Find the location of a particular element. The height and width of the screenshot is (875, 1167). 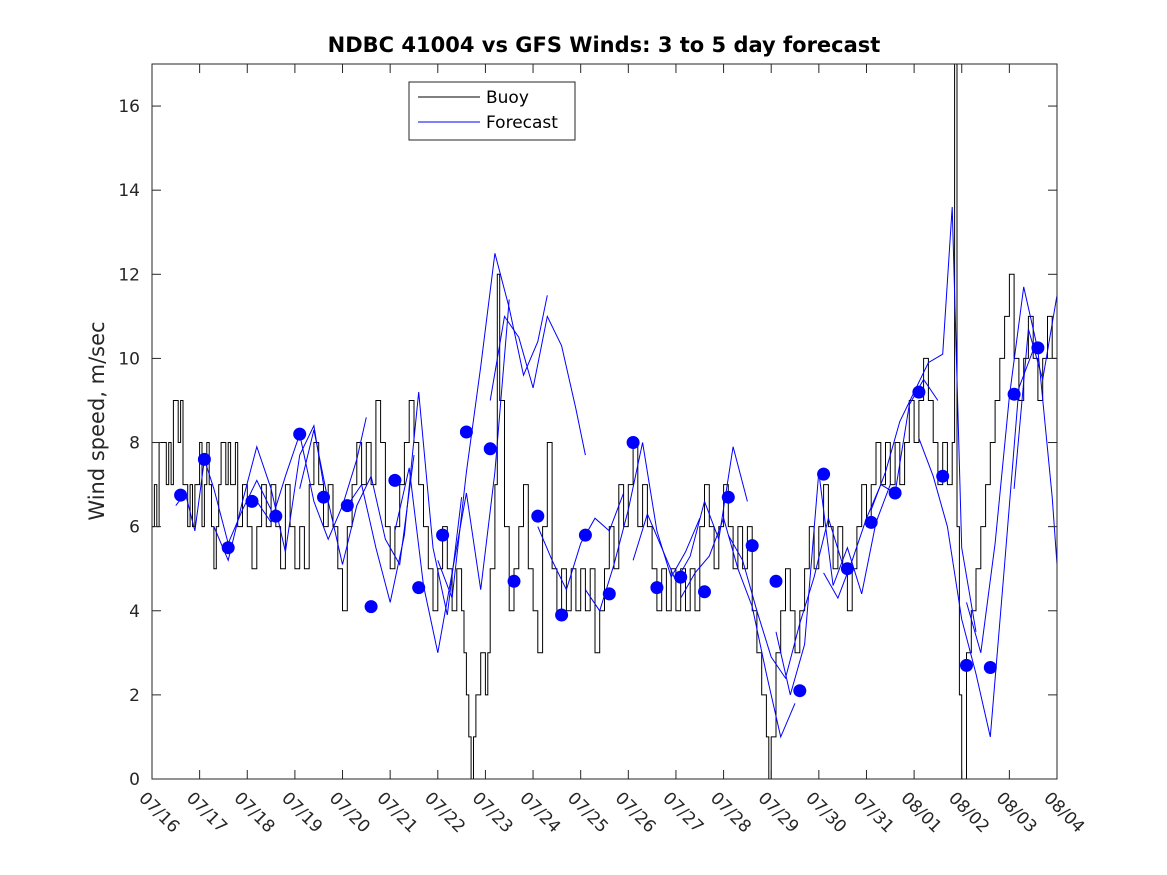

legend-forecast-label: Forecast is located at coordinates (522, 123).